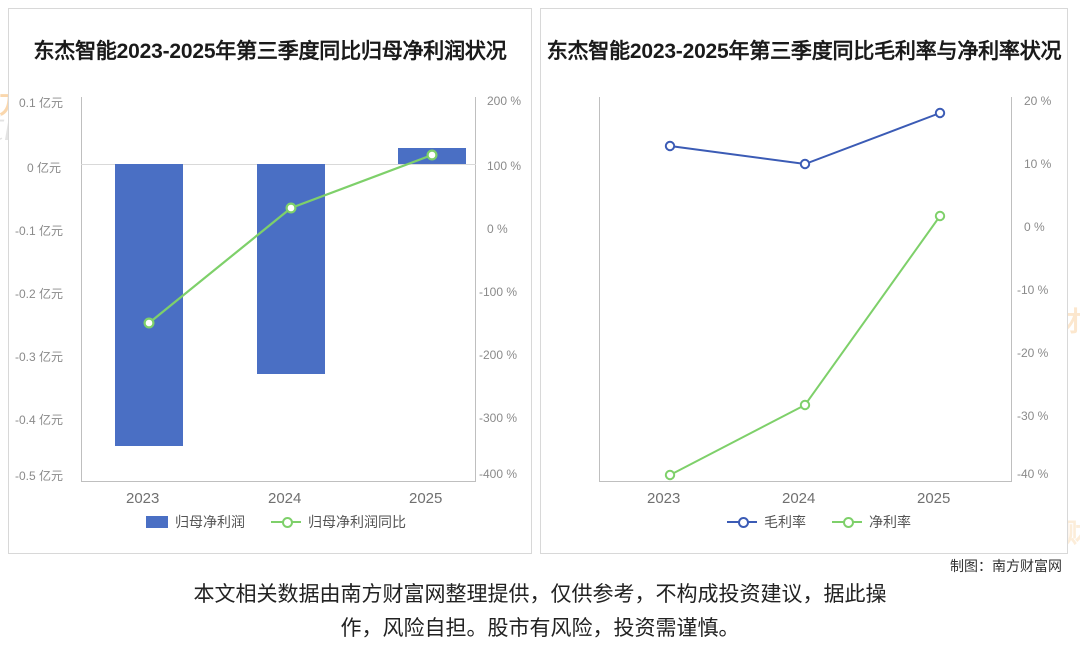 This screenshot has width=1080, height=646. What do you see at coordinates (540, 594) in the screenshot?
I see `footer-line-1: 本文相关数据由南方财富网整理提供，仅供参考，不构成投资建议，据此操` at bounding box center [540, 594].